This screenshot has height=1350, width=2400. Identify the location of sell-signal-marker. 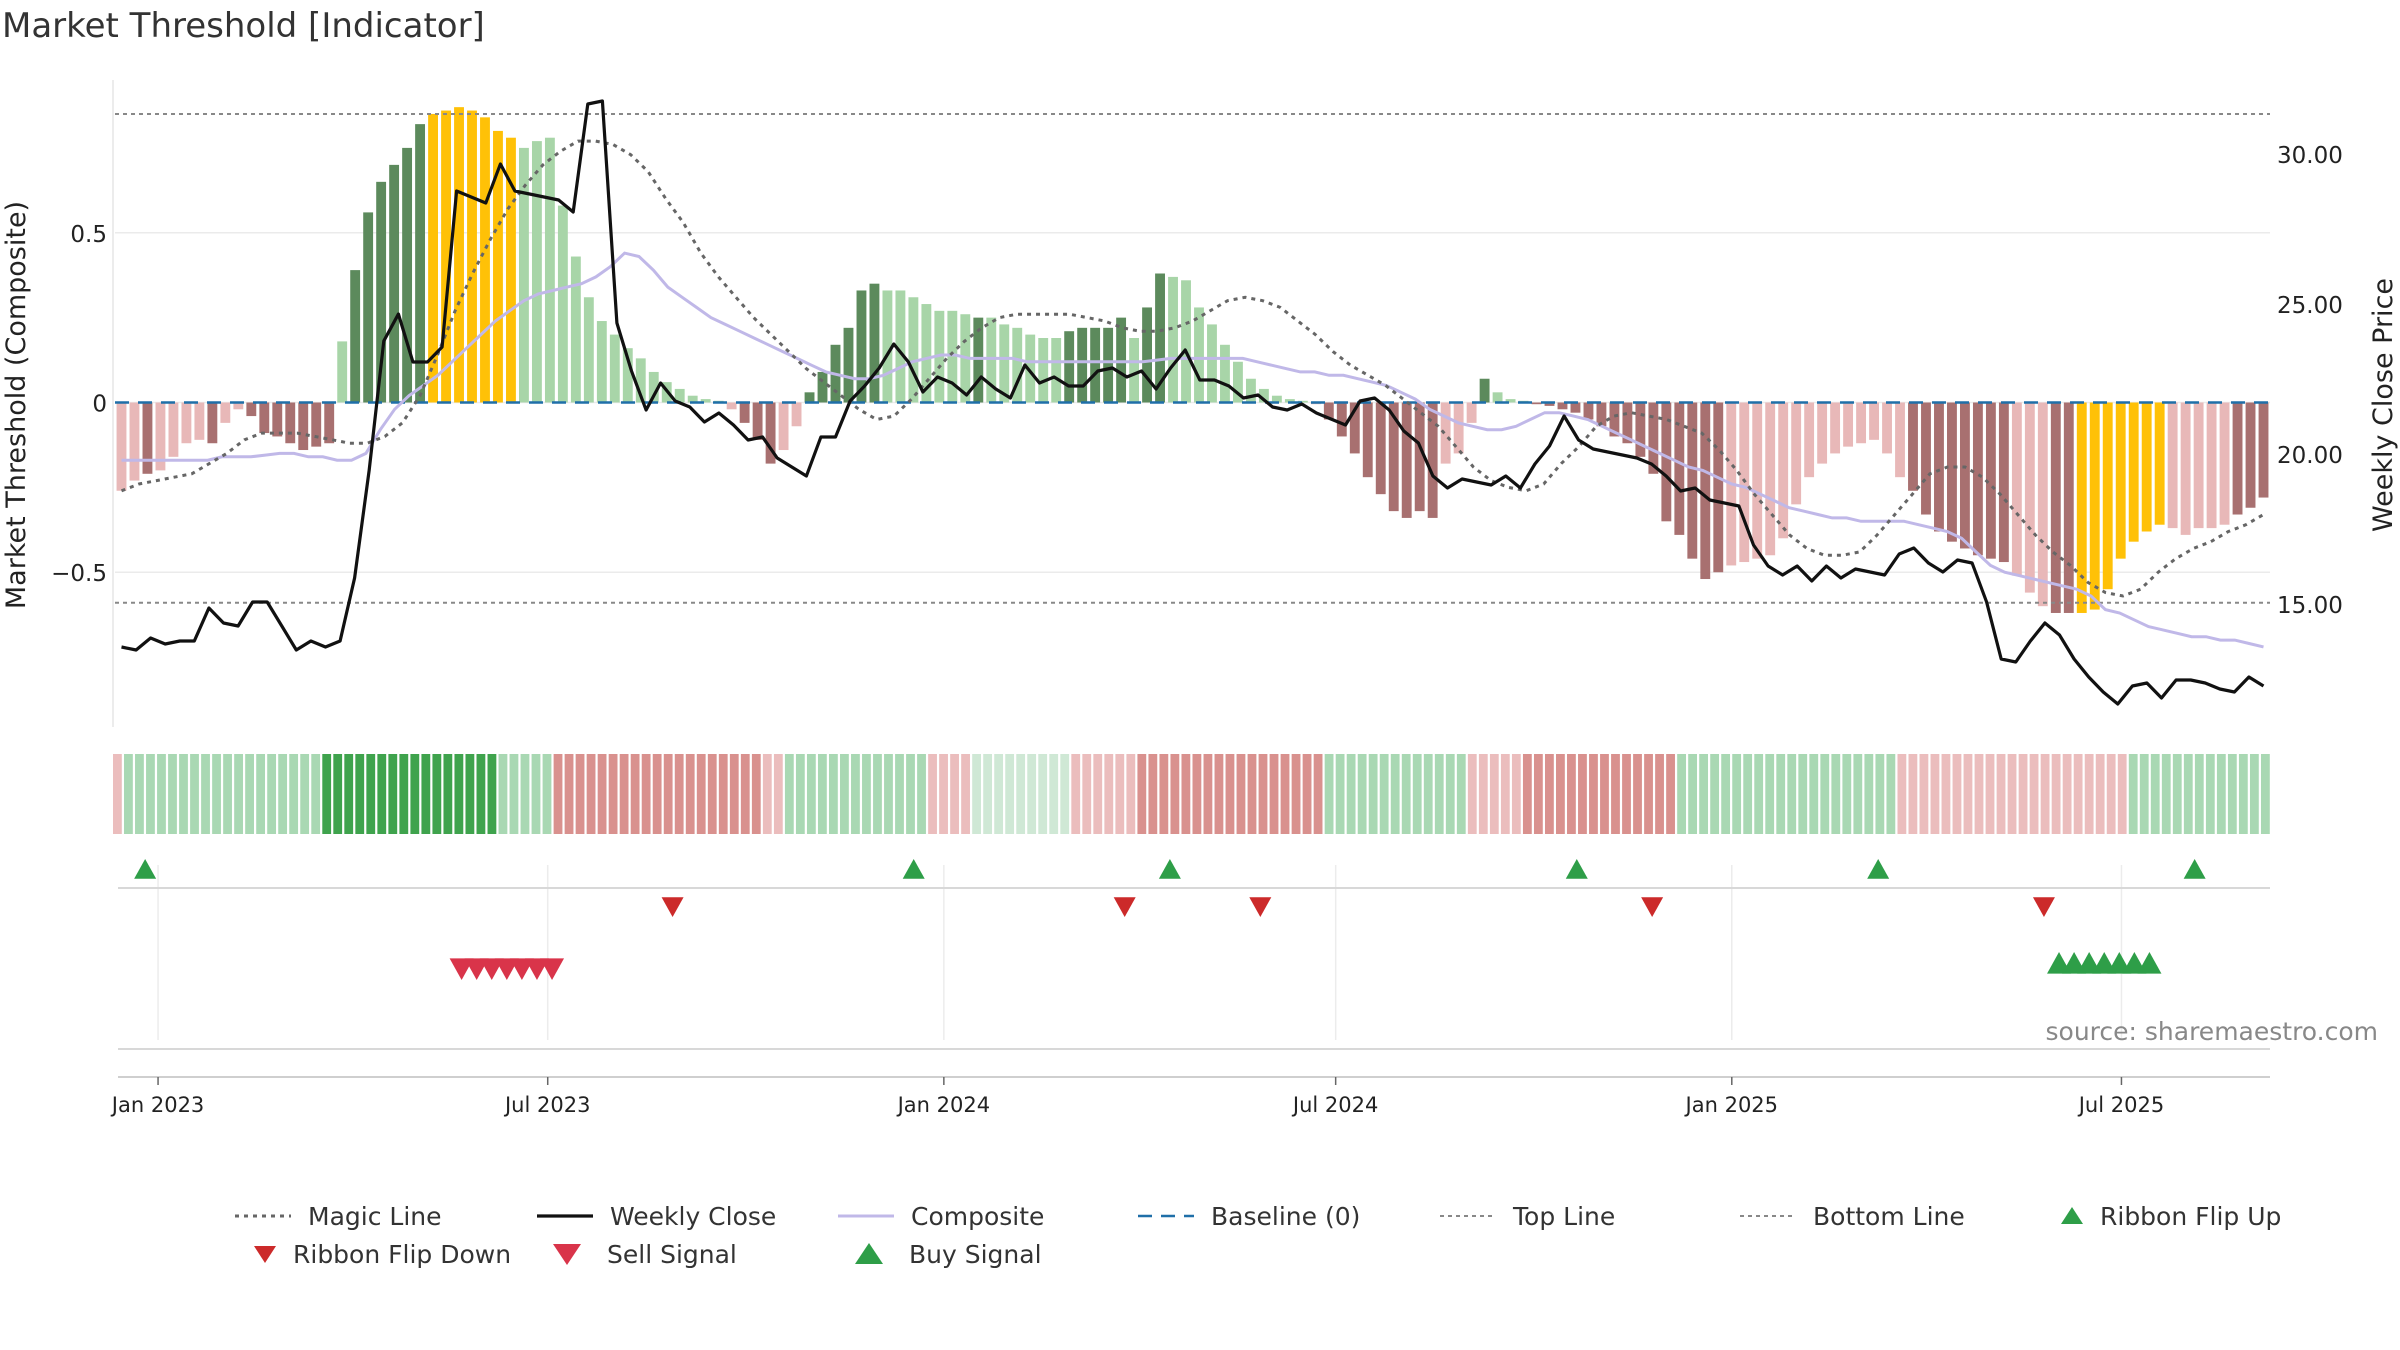
(506, 969).